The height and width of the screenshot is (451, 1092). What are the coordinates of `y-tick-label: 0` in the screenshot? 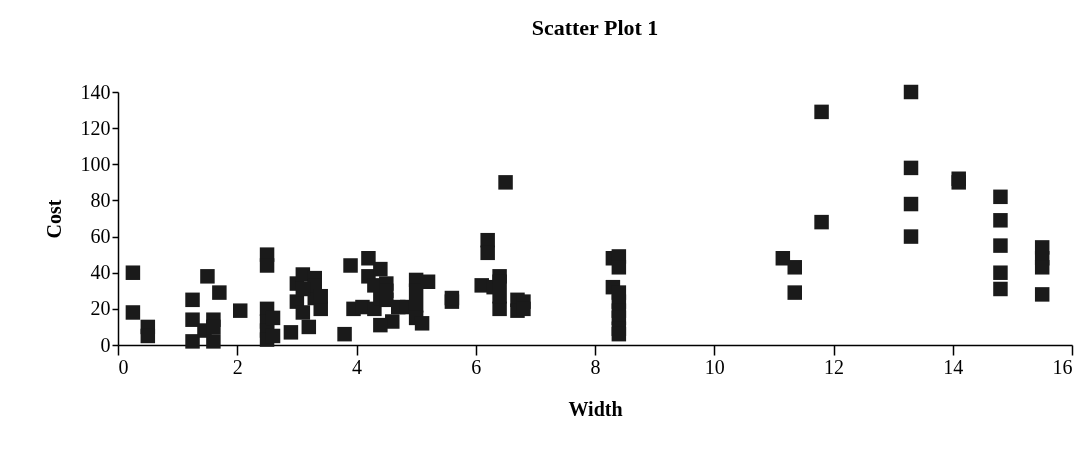 It's located at (105, 344).